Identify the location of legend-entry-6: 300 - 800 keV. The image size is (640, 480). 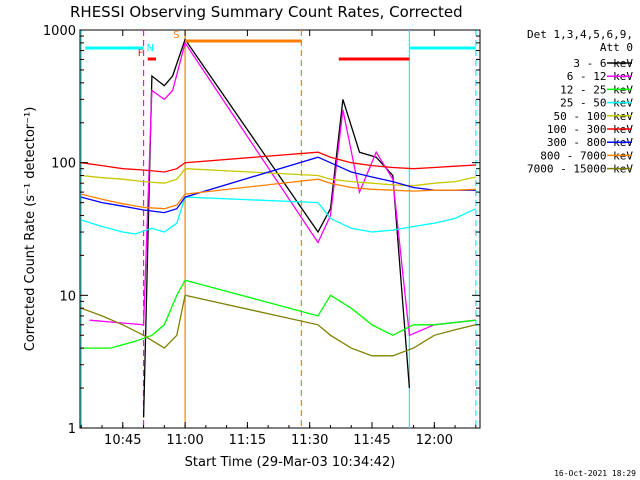
(590, 142).